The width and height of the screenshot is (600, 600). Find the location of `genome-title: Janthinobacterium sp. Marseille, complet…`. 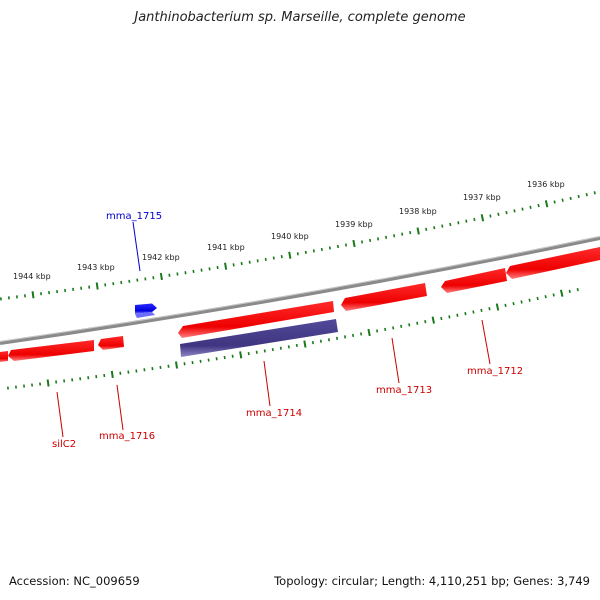

genome-title: Janthinobacterium sp. Marseille, complet… is located at coordinates (300, 17).